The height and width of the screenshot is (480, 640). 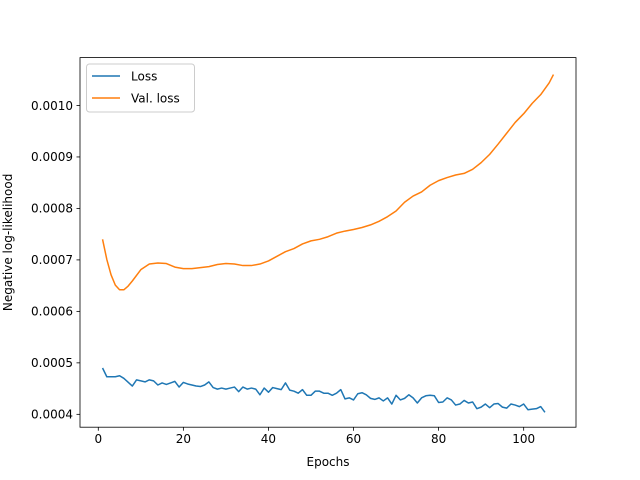 What do you see at coordinates (52, 106) in the screenshot?
I see `y-tick-label: 0.0010` at bounding box center [52, 106].